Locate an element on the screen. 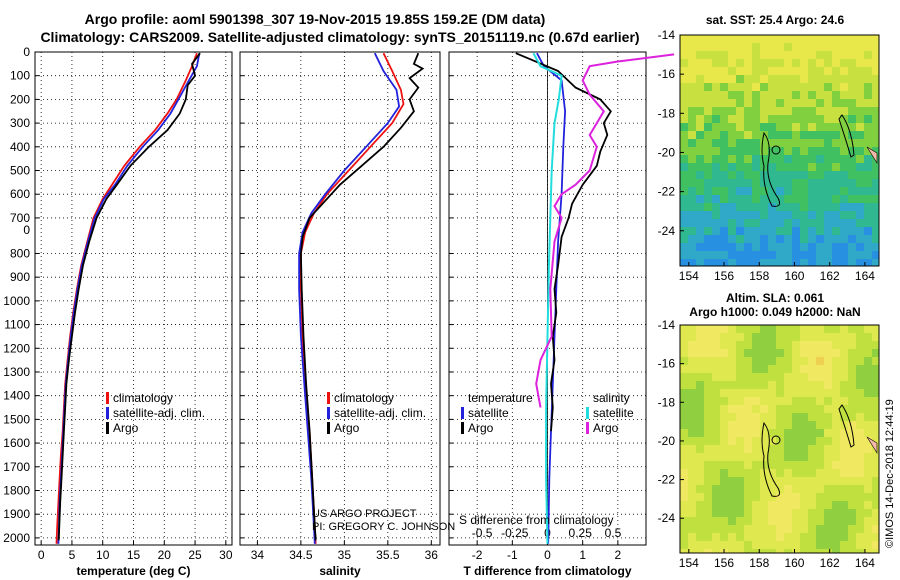  depth-tick-label: 1200 is located at coordinates (16, 348).